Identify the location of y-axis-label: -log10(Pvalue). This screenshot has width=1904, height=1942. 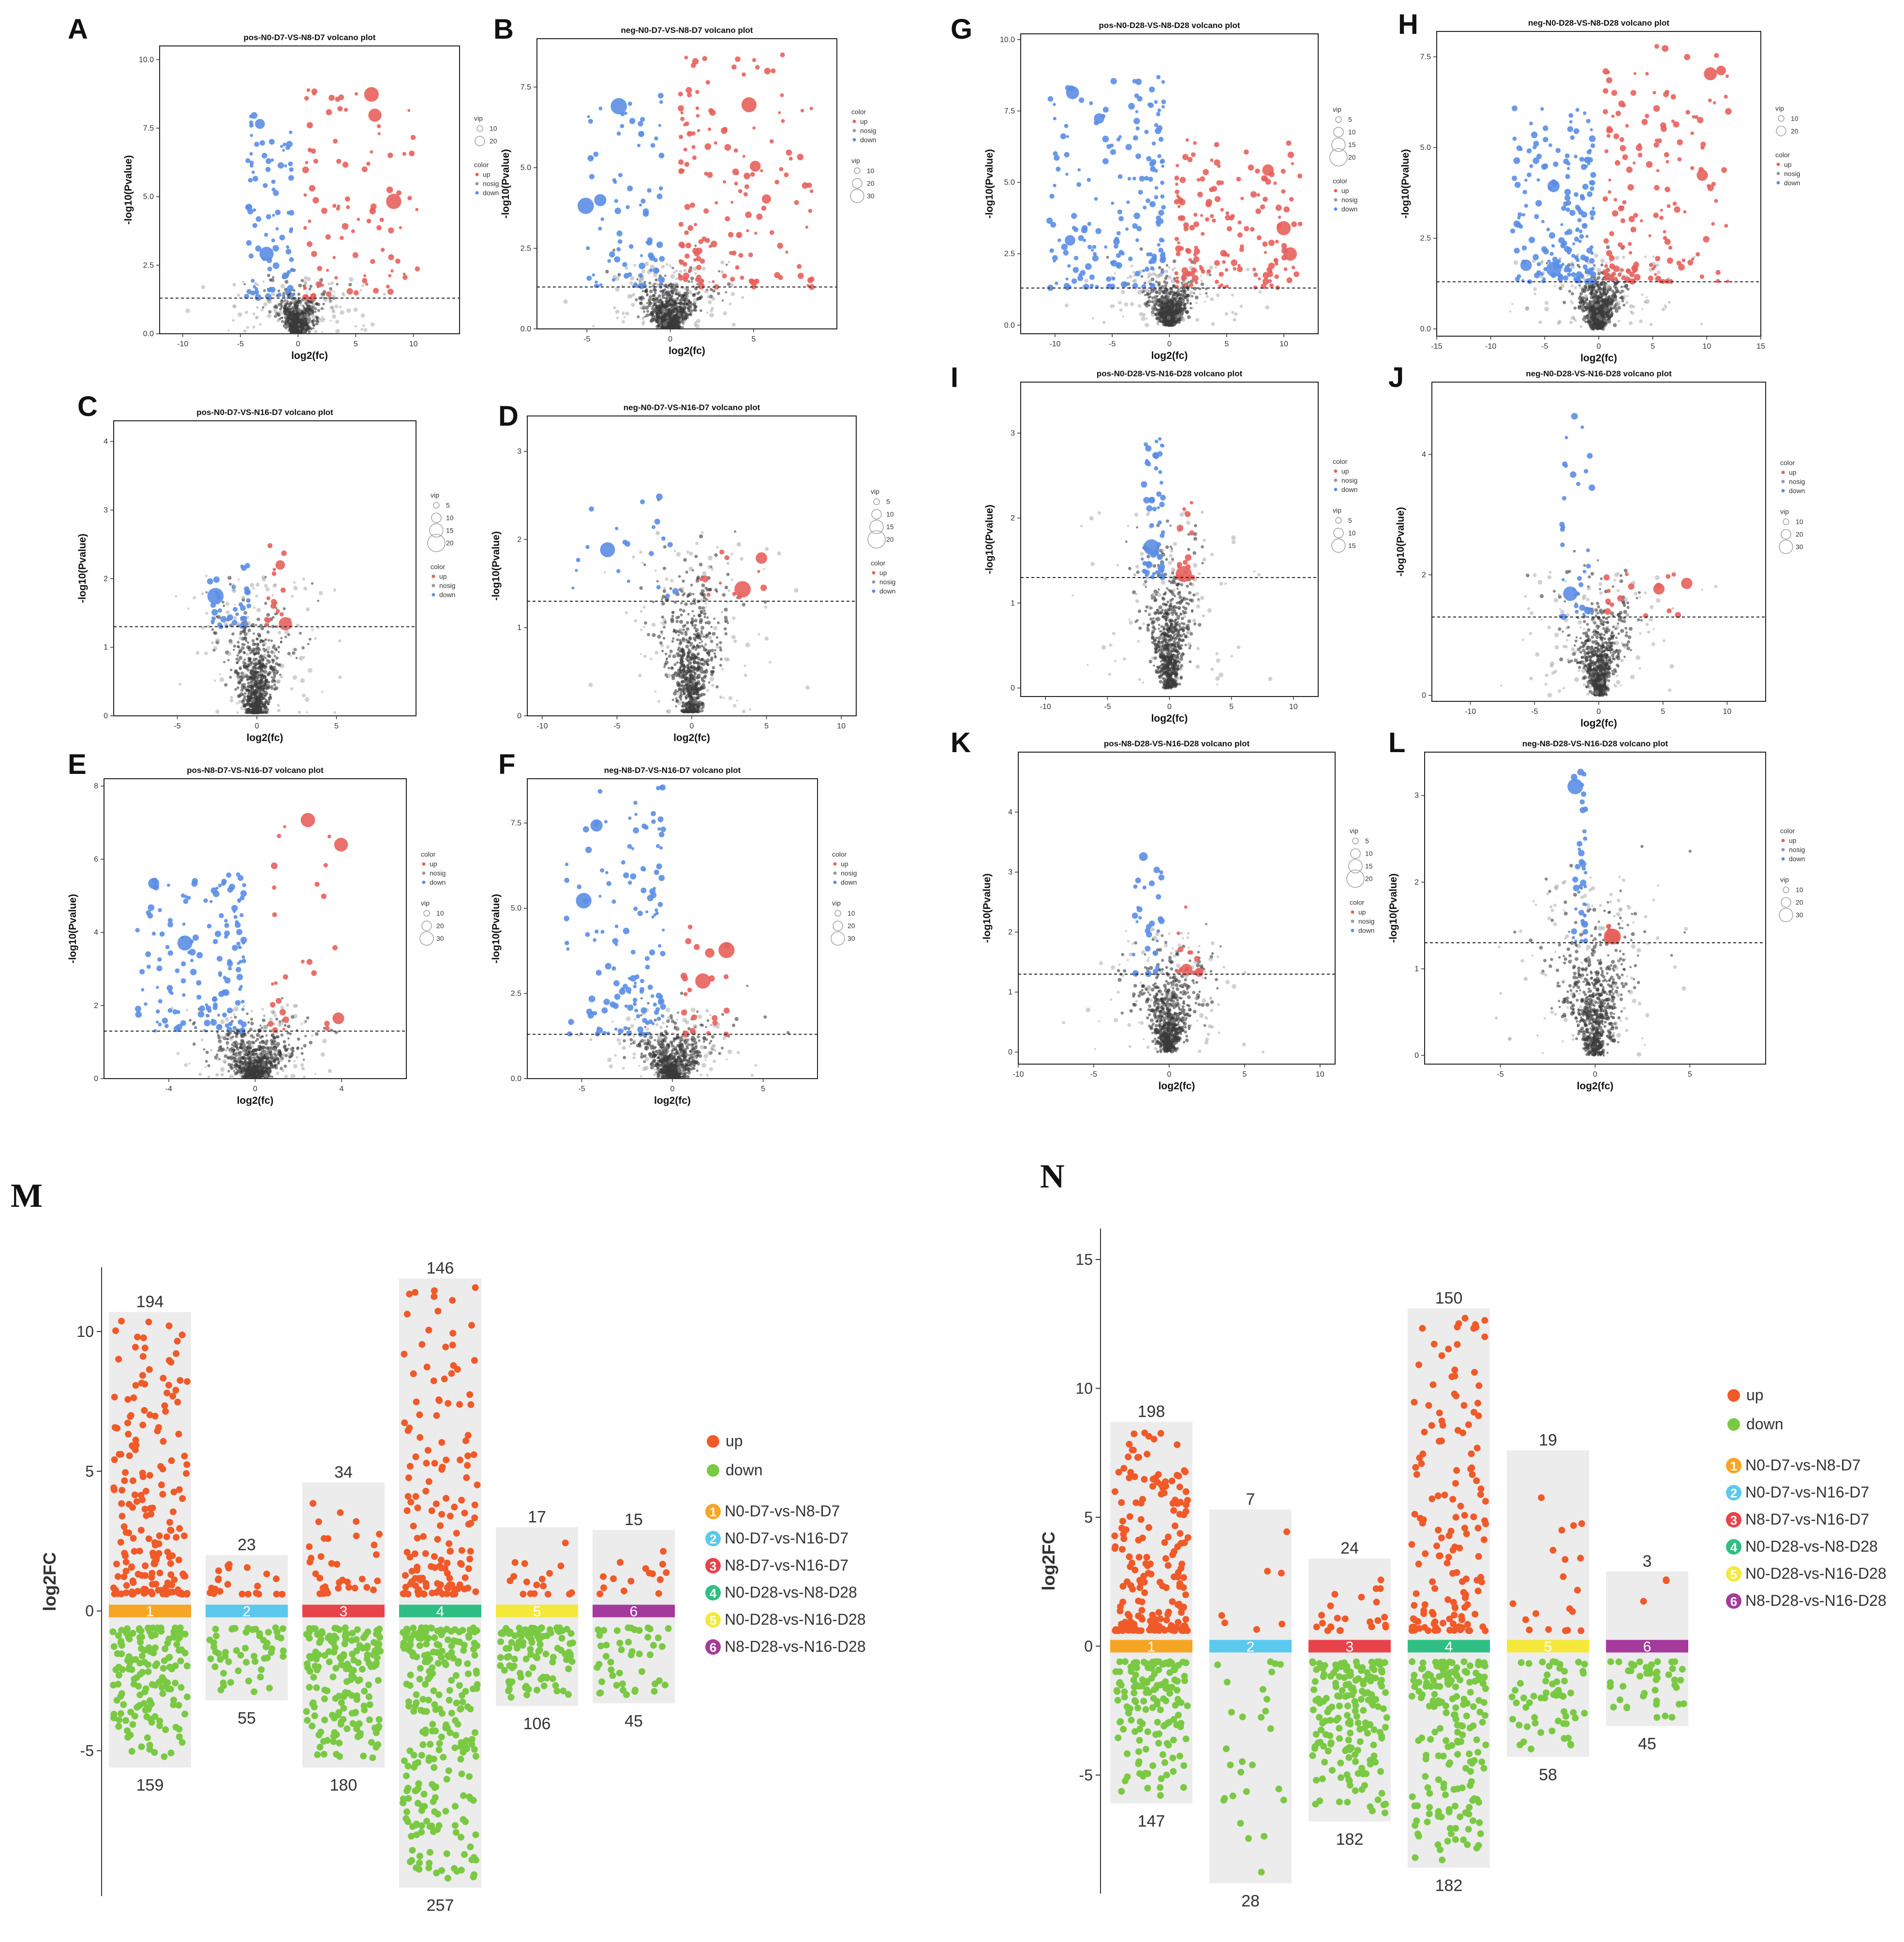
(497, 566).